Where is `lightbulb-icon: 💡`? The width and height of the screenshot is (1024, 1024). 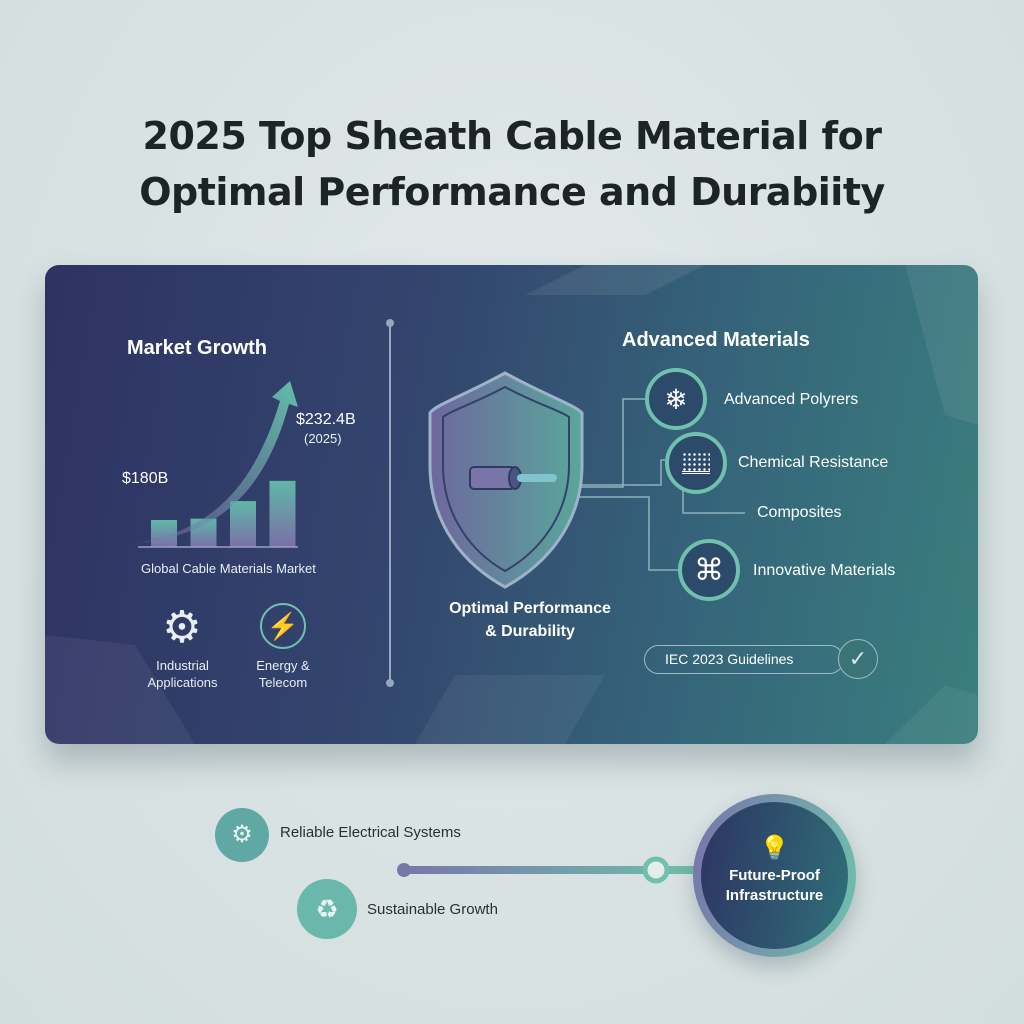 lightbulb-icon: 💡 is located at coordinates (774, 848).